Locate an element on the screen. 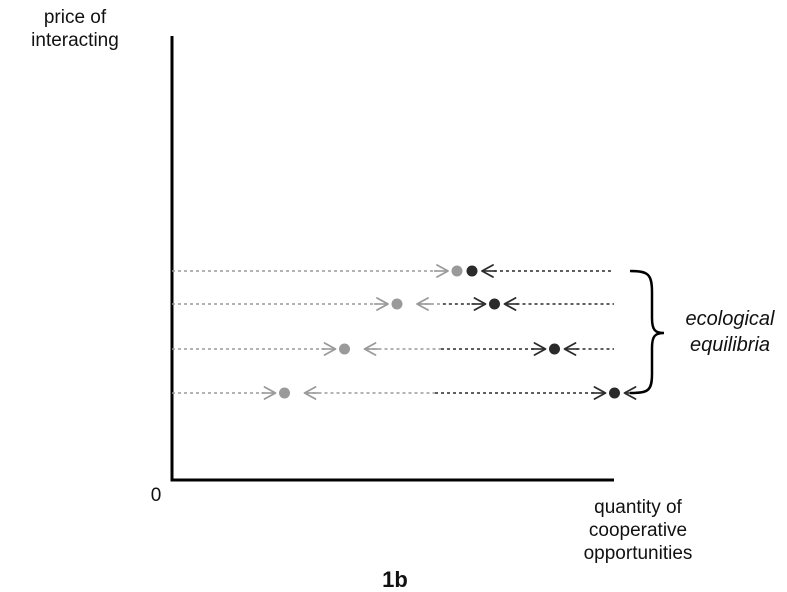 This screenshot has height=592, width=787. y-axis-label: price of interacting is located at coordinates (75, 29).